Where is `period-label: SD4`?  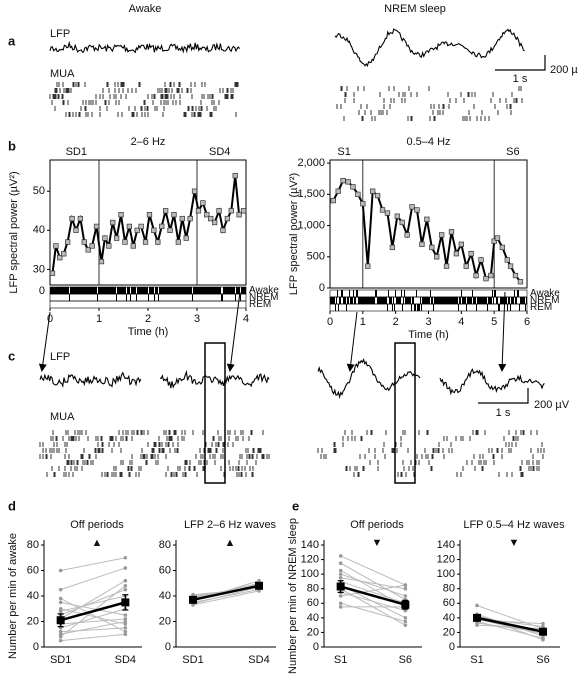 period-label: SD4 is located at coordinates (219, 152).